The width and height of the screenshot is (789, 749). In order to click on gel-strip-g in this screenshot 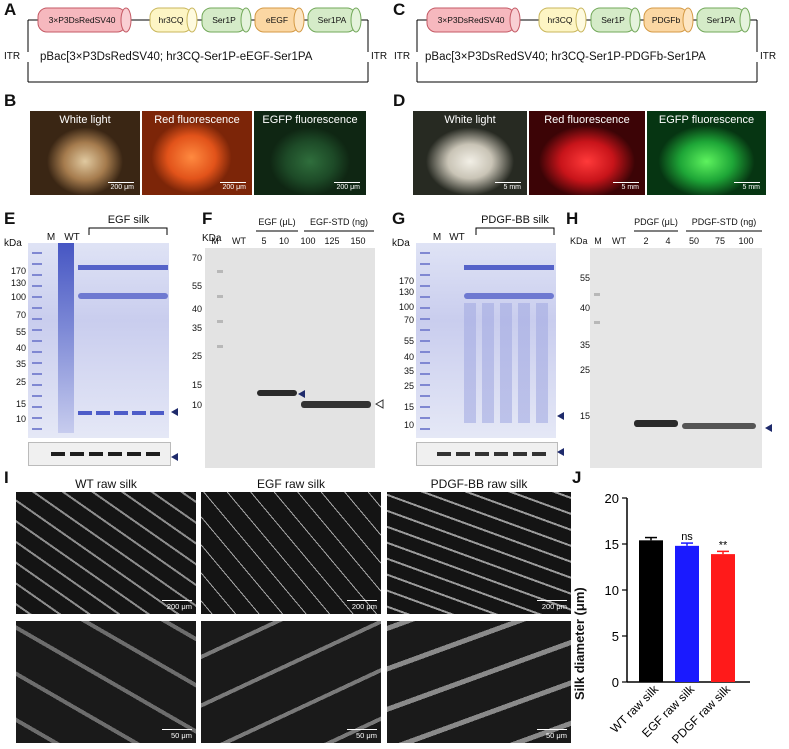, I will do `click(487, 454)`.